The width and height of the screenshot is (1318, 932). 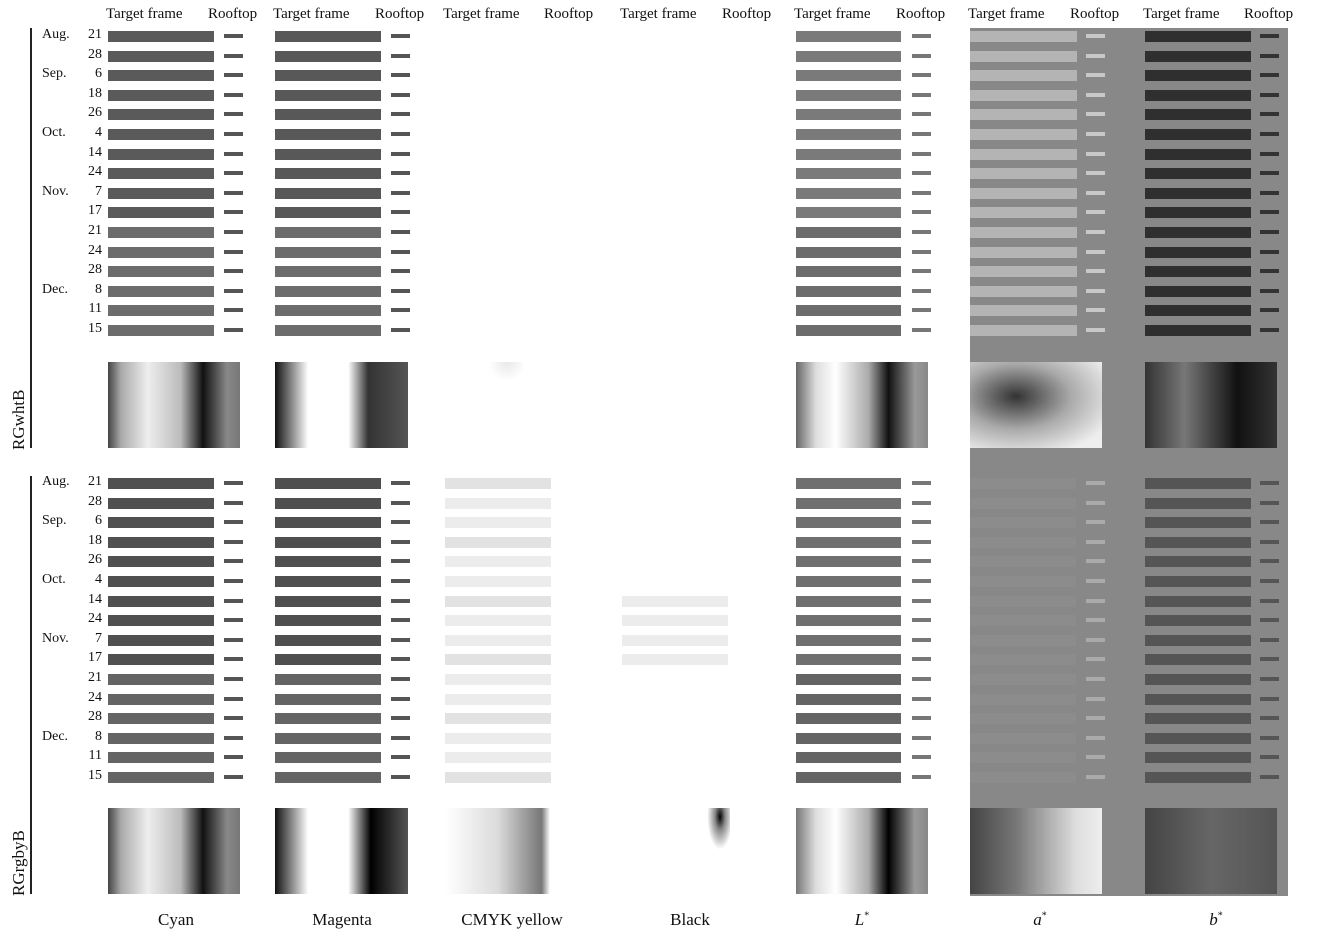 I want to click on date-label: 18, so click(x=95, y=540).